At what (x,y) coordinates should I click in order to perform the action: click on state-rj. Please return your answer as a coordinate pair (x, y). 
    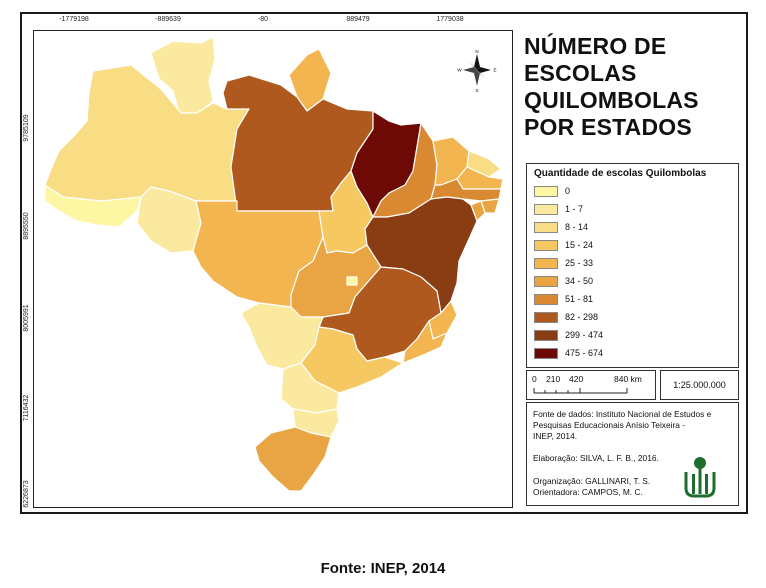
    Looking at the image, I should click on (425, 342).